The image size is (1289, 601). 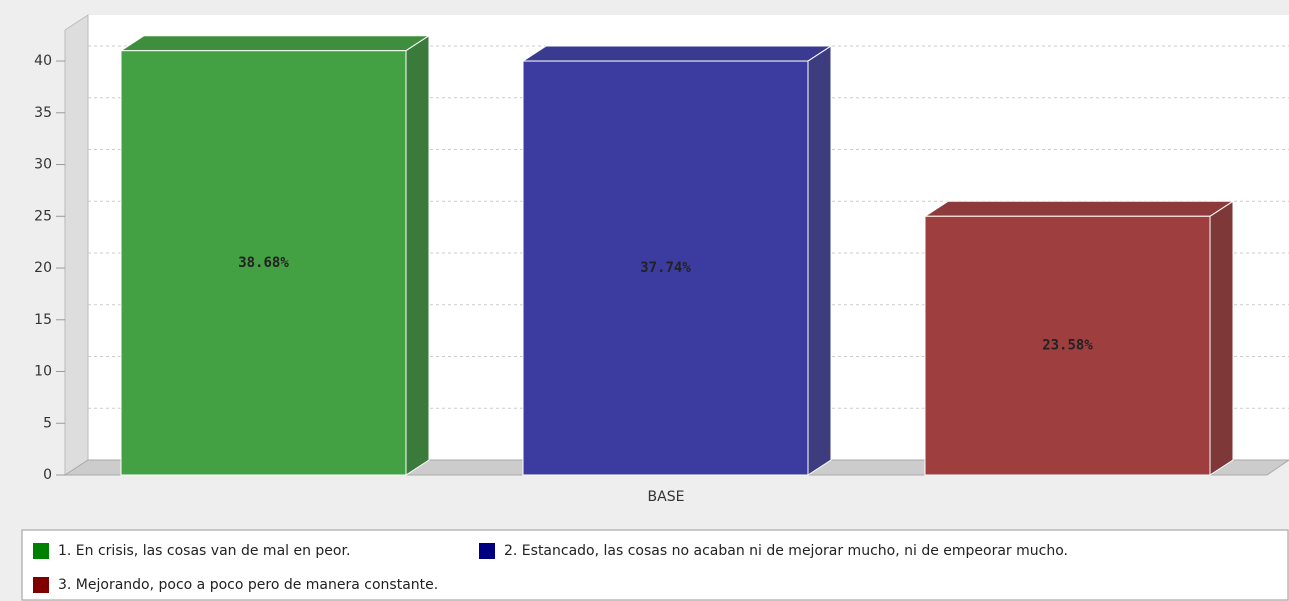 I want to click on bar-label: 37.74%, so click(x=665, y=268).